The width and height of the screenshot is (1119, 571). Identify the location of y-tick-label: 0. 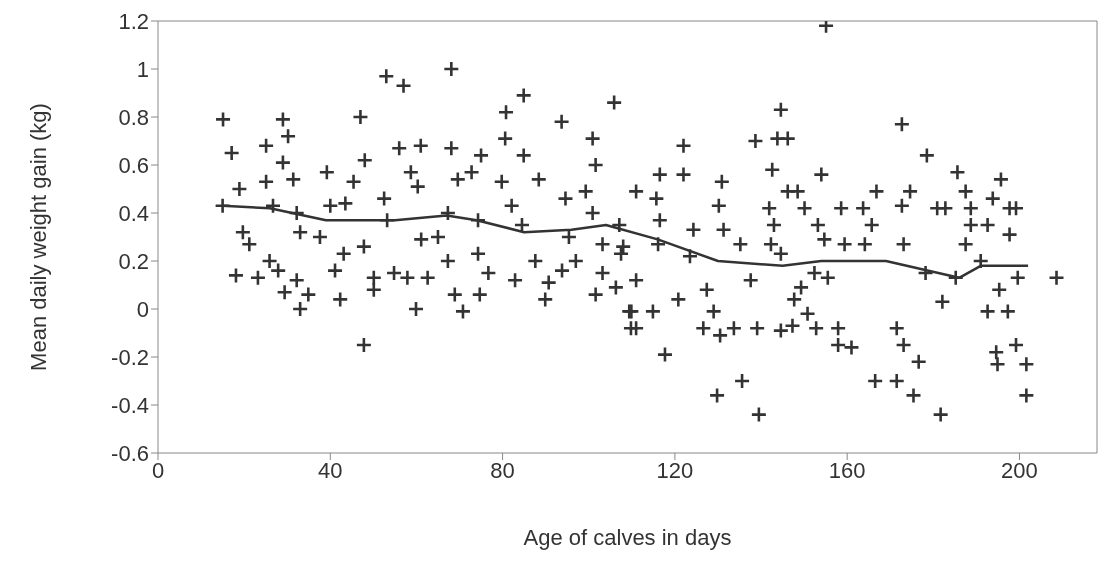
(142, 309).